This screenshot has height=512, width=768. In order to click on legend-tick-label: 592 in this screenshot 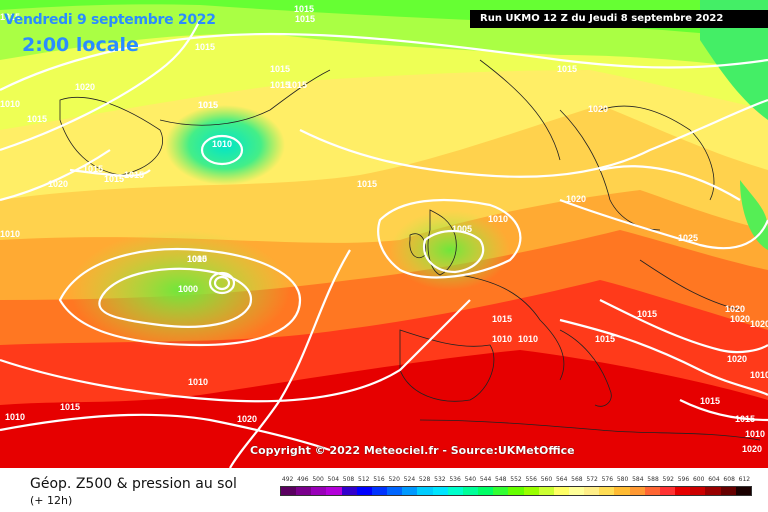, I will do `click(668, 479)`.